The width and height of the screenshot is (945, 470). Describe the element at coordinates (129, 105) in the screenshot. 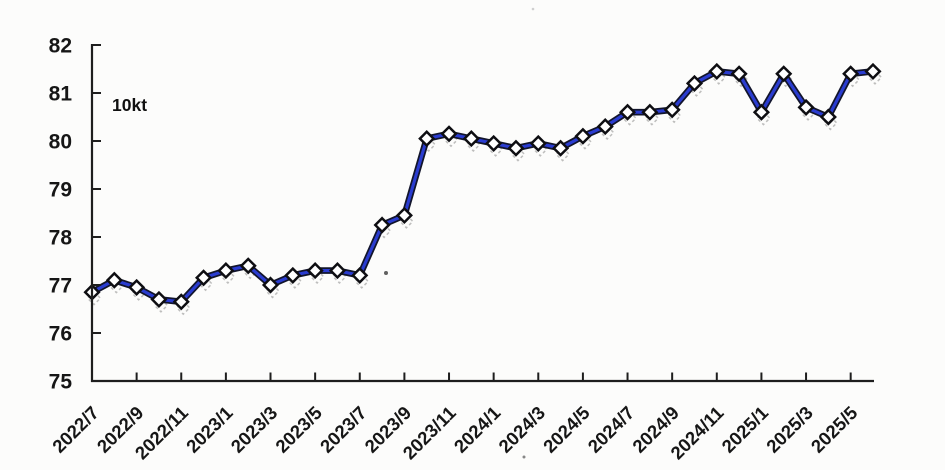

I see `unit-label: 10kt` at that location.